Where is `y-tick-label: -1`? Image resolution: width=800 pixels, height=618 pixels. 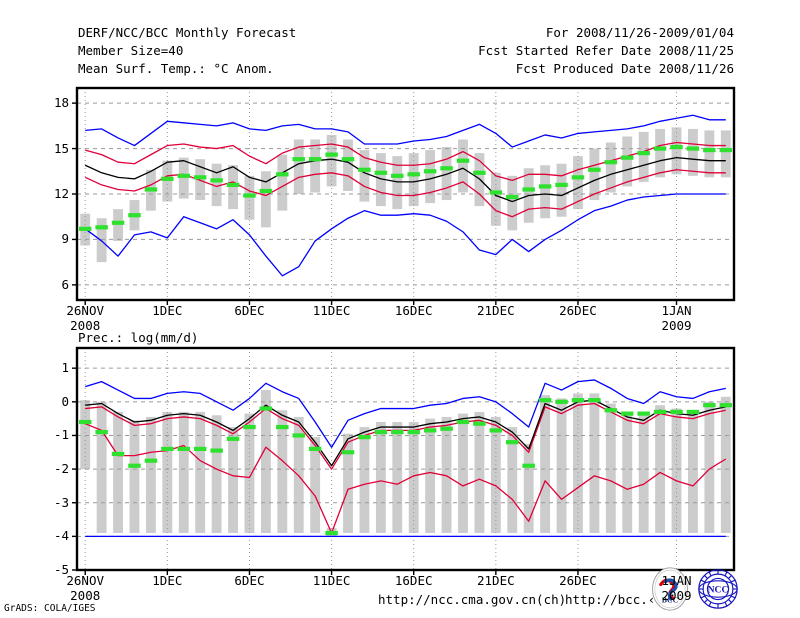 y-tick-label: -1 is located at coordinates (61, 435).